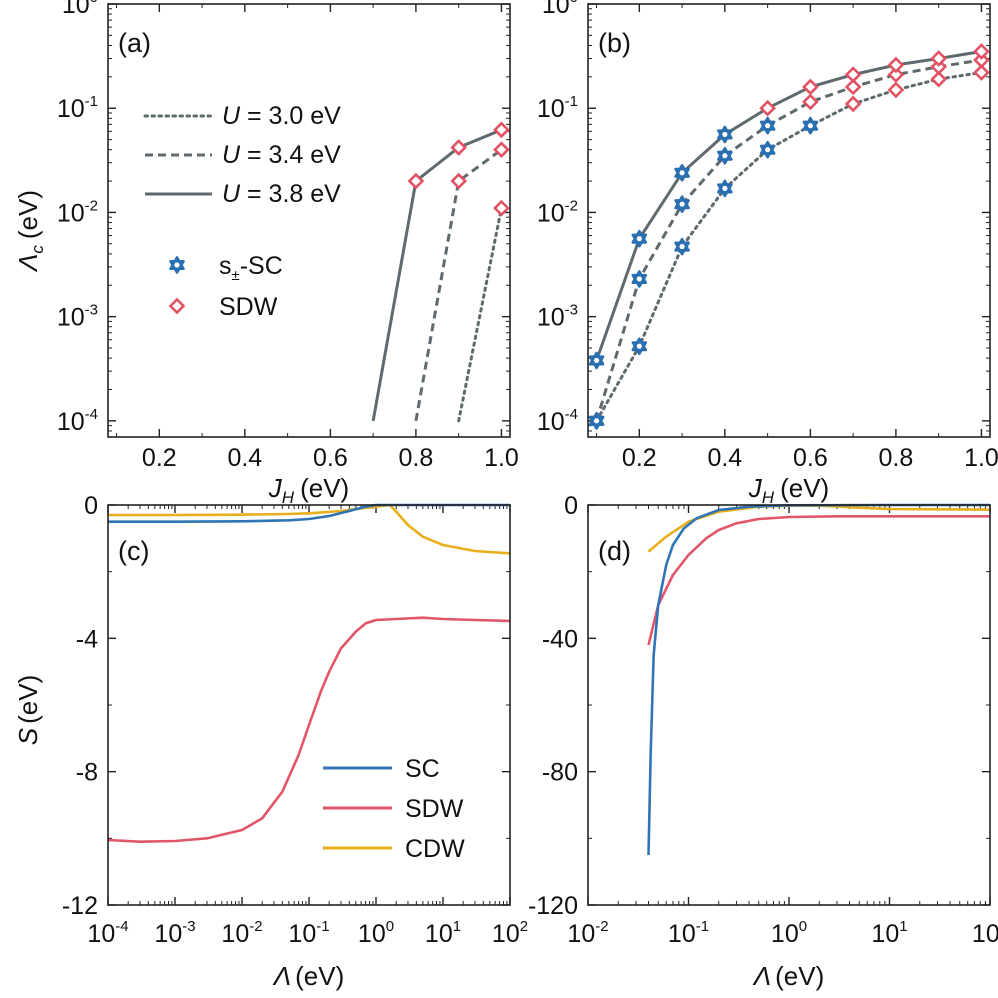  Describe the element at coordinates (177, 266) in the screenshot. I see `legend-sc-marker-tri-down` at that location.